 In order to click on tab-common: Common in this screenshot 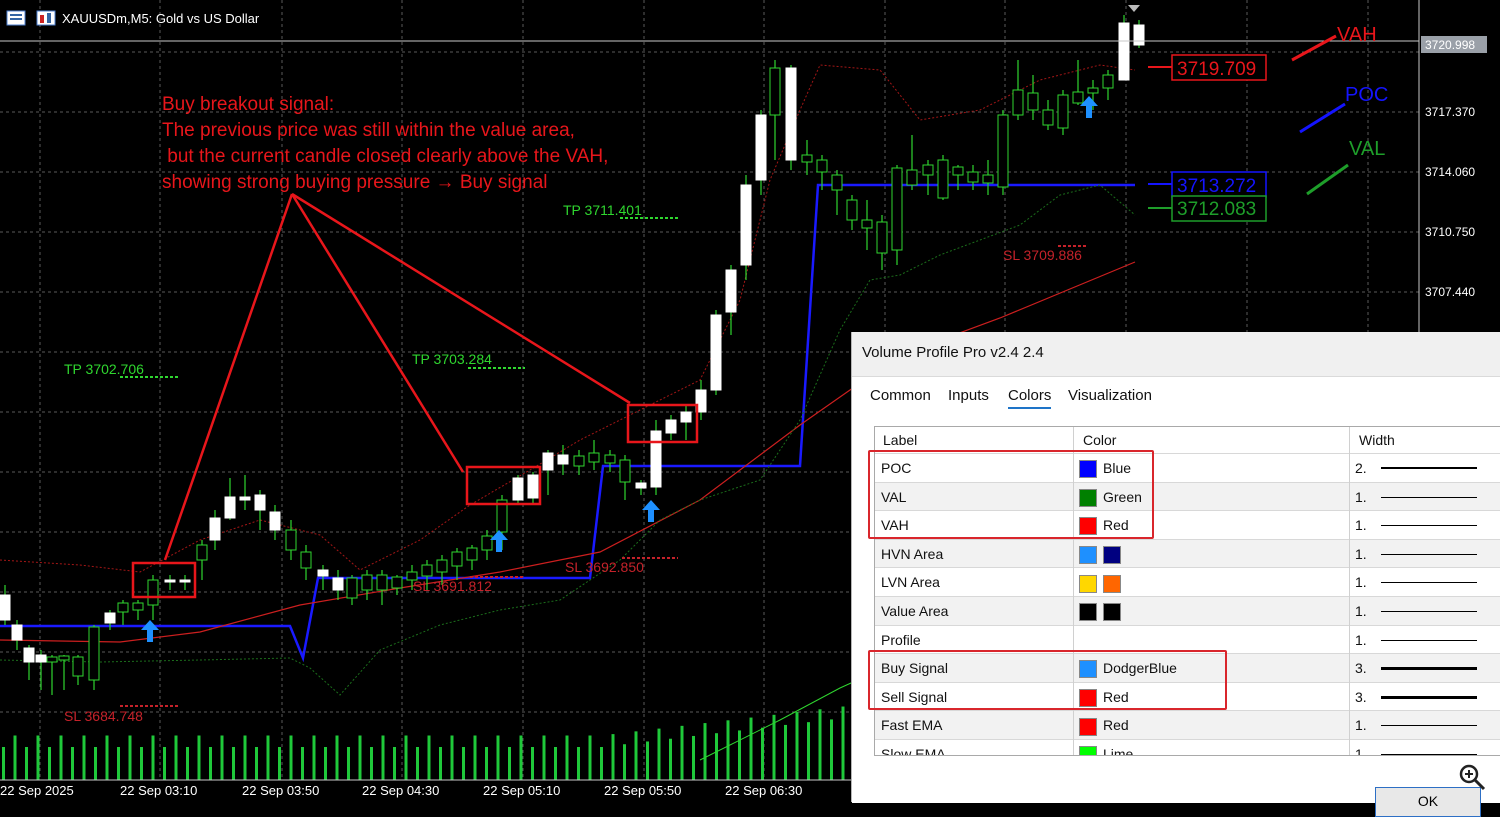, I will do `click(900, 395)`.